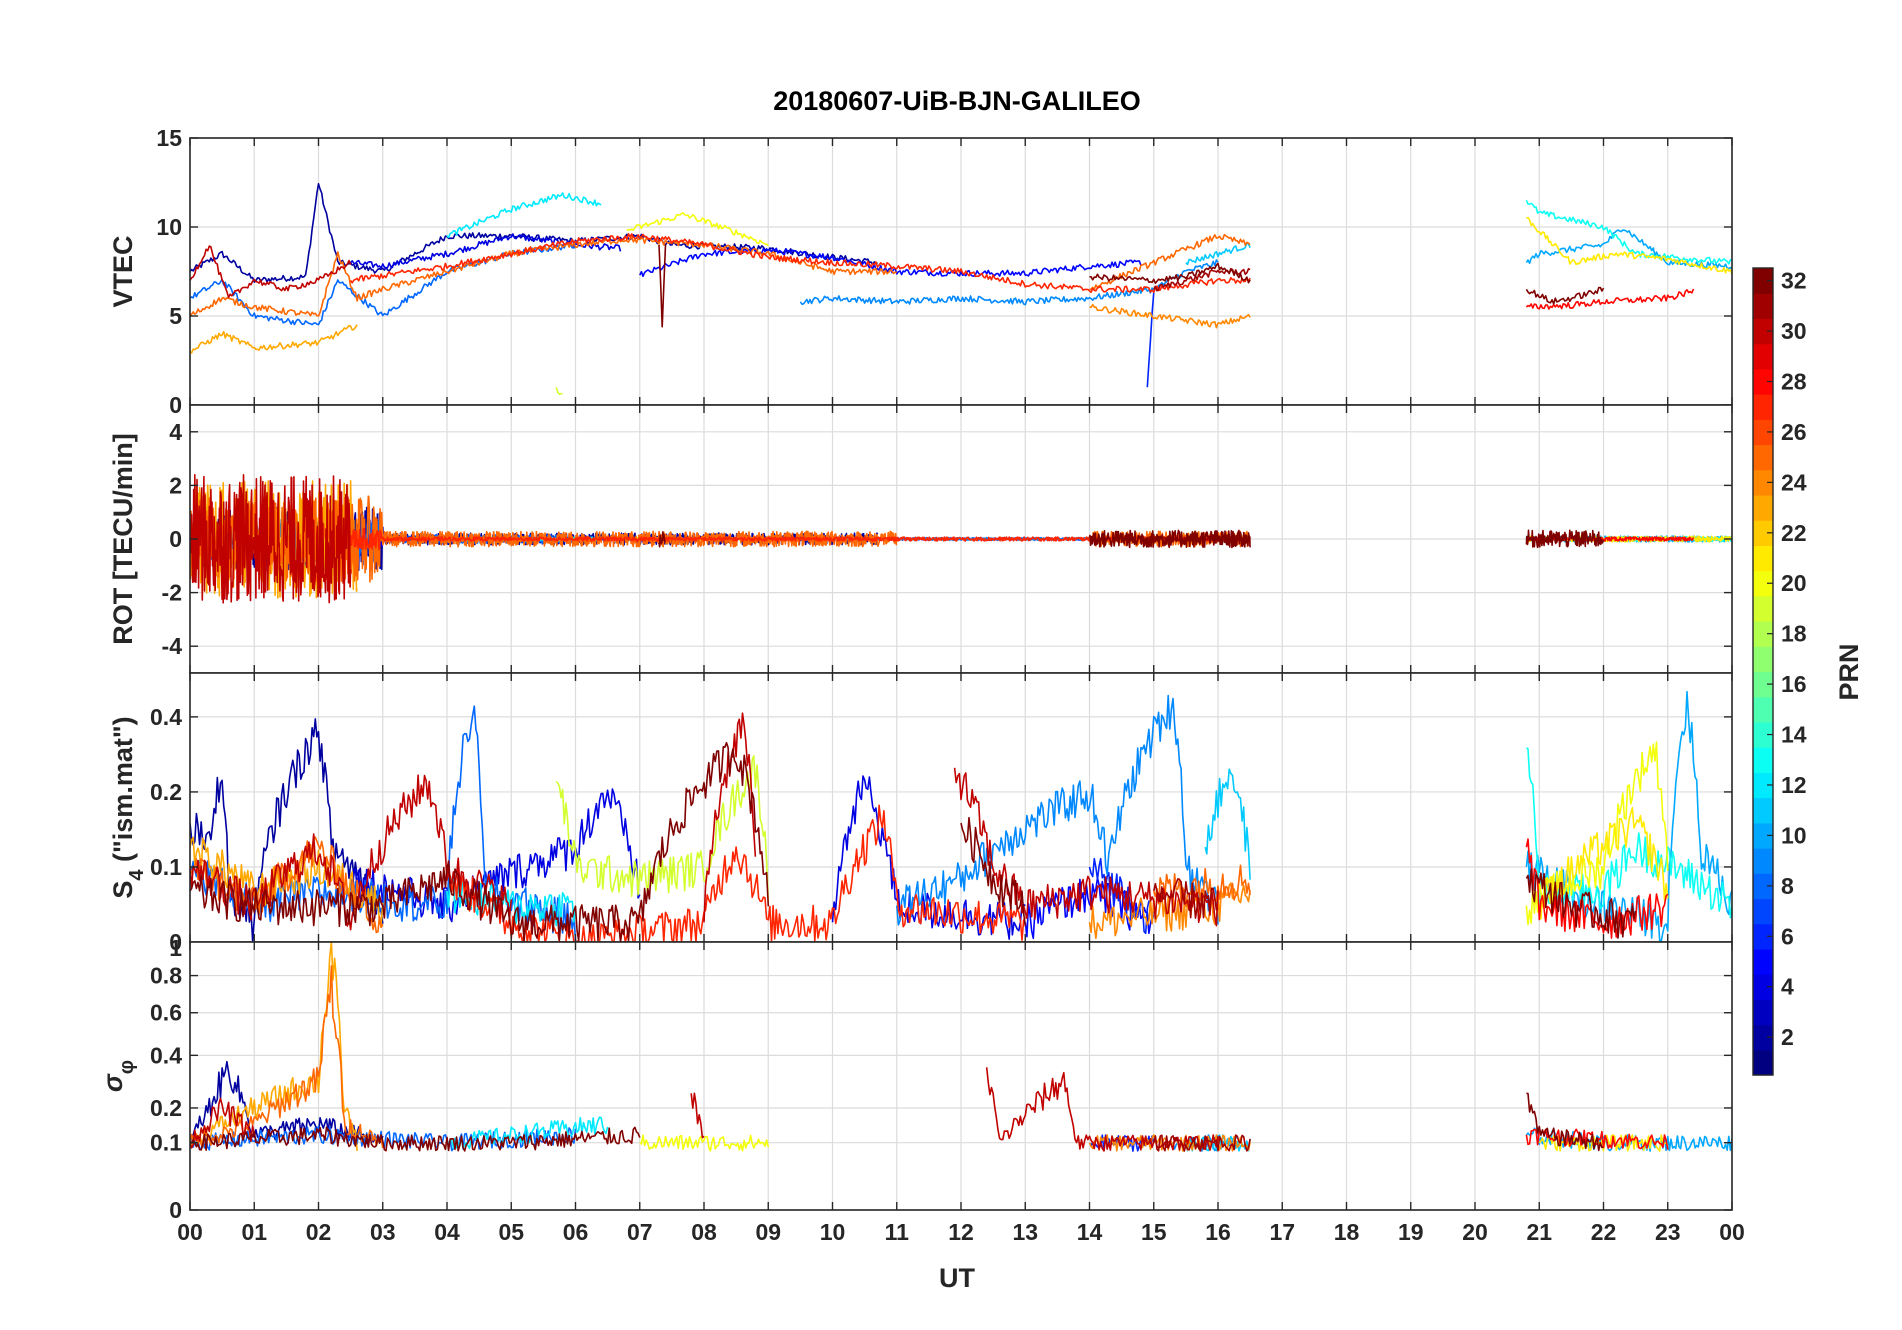  I want to click on rot-y-tick-label: 0, so click(175, 539).